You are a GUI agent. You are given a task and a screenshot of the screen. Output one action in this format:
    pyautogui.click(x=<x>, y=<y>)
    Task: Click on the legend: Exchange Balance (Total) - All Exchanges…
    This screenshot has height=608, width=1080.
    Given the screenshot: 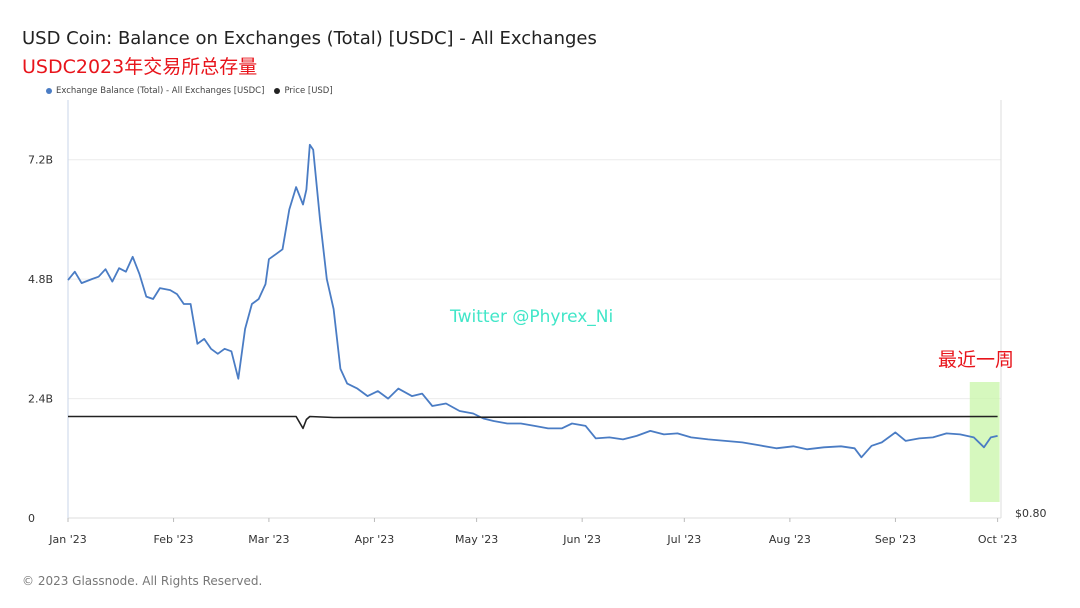 What is the action you would take?
    pyautogui.click(x=189, y=91)
    